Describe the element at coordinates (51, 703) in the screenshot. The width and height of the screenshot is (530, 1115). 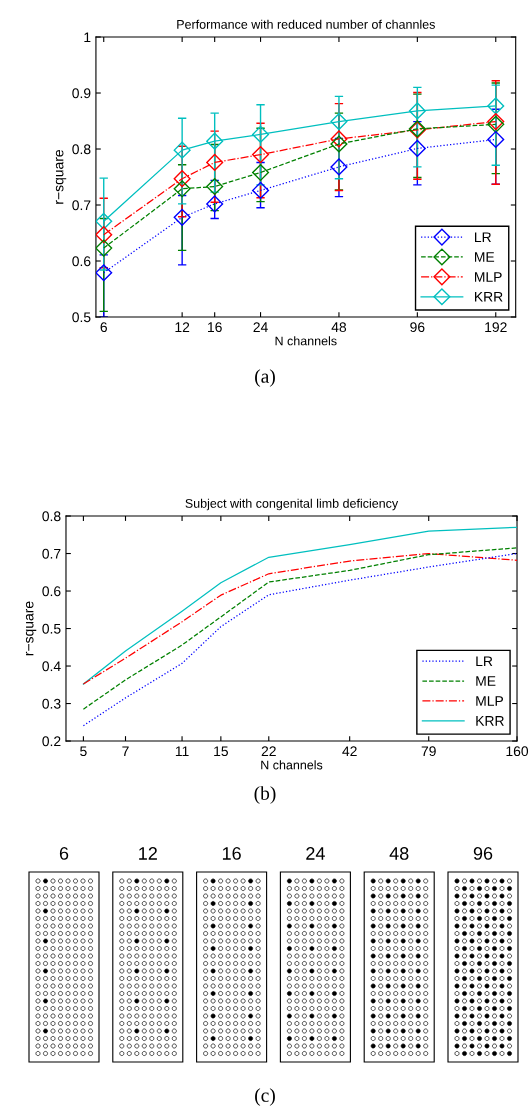
I see `y-tick-label: 0.3` at that location.